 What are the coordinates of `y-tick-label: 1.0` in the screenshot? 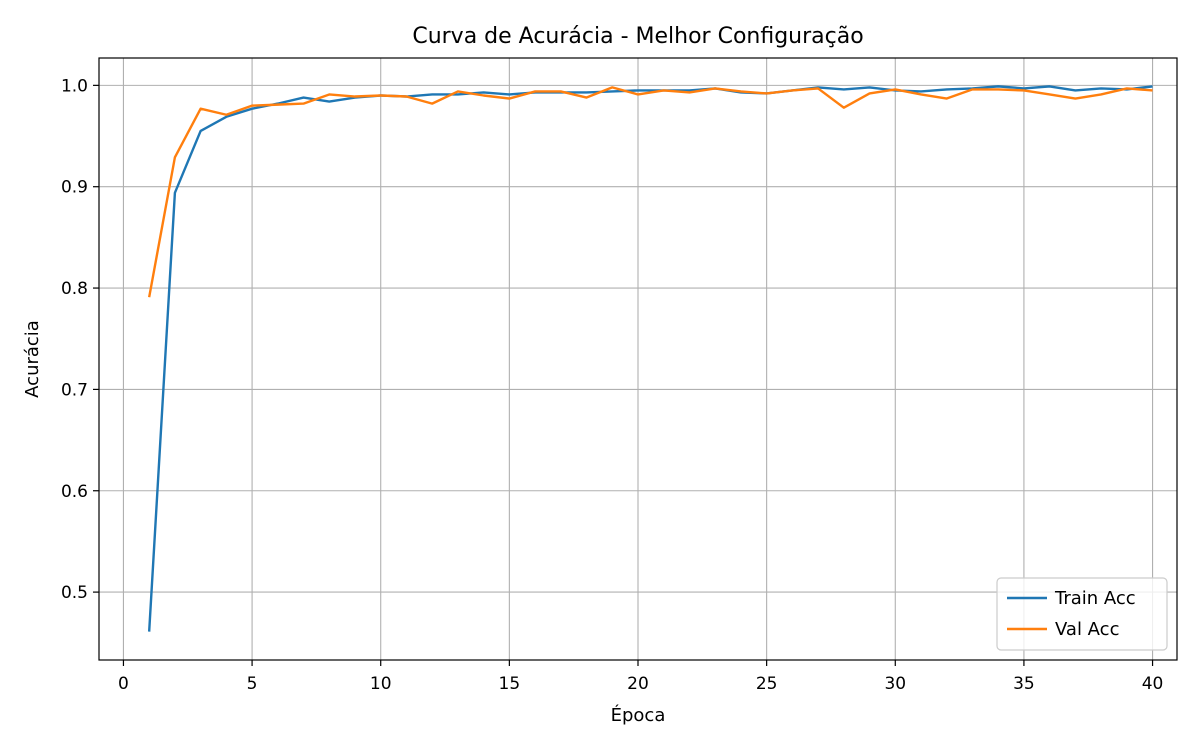 It's located at (74, 86).